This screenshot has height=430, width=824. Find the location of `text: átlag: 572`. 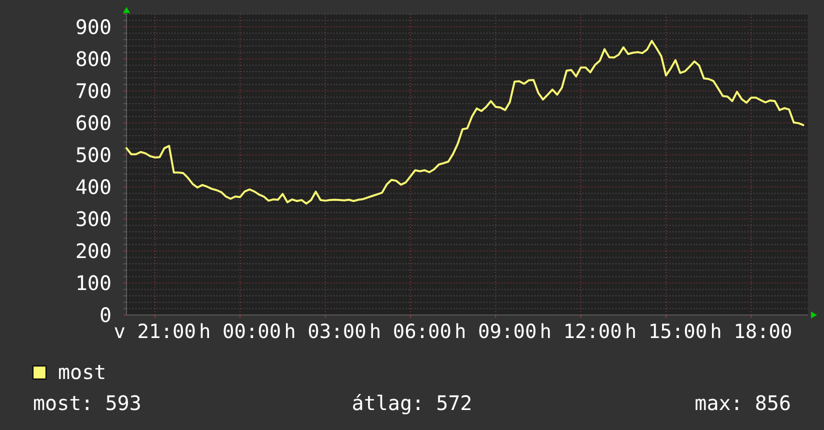

text: átlag: 572 is located at coordinates (412, 403).